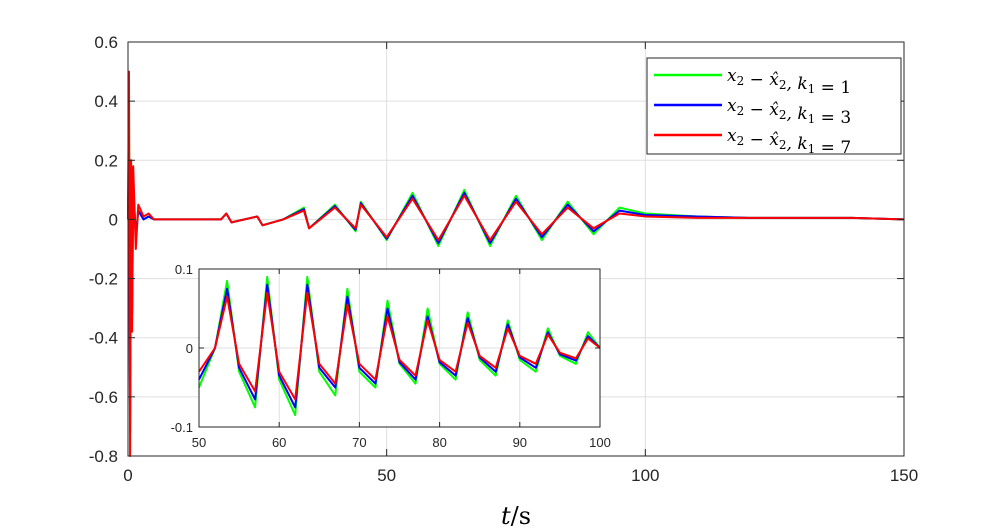 The image size is (997, 532). What do you see at coordinates (521, 516) in the screenshot?
I see `x-axis-label-unit: /s` at bounding box center [521, 516].